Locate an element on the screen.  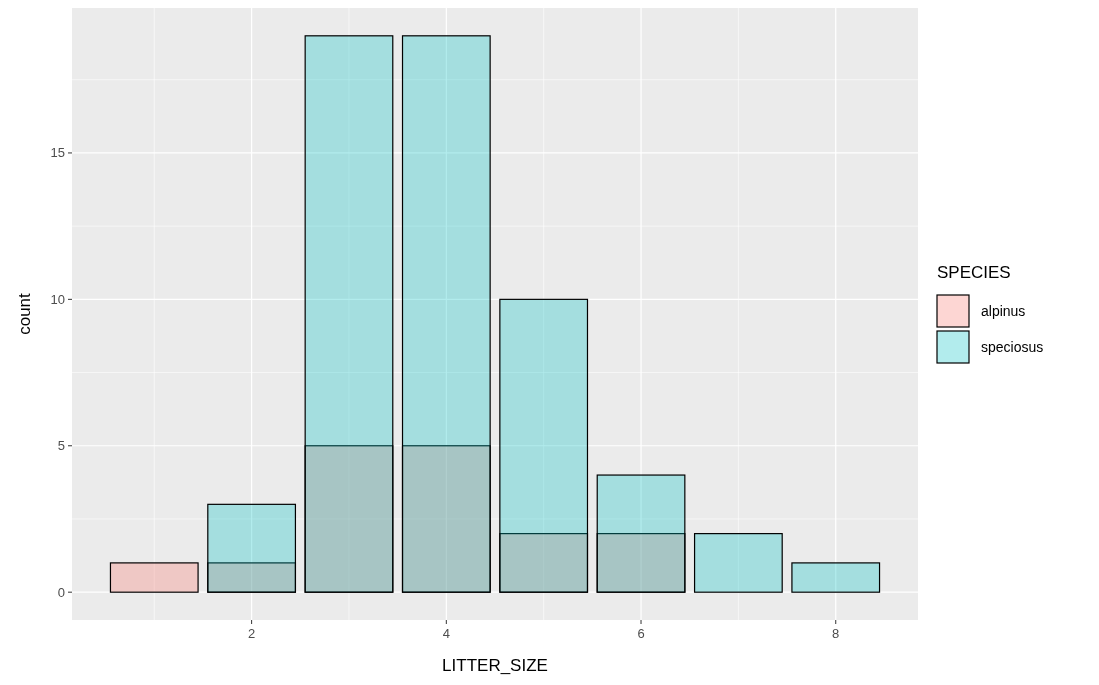
y-tick-label: 10 is located at coordinates (57, 299).